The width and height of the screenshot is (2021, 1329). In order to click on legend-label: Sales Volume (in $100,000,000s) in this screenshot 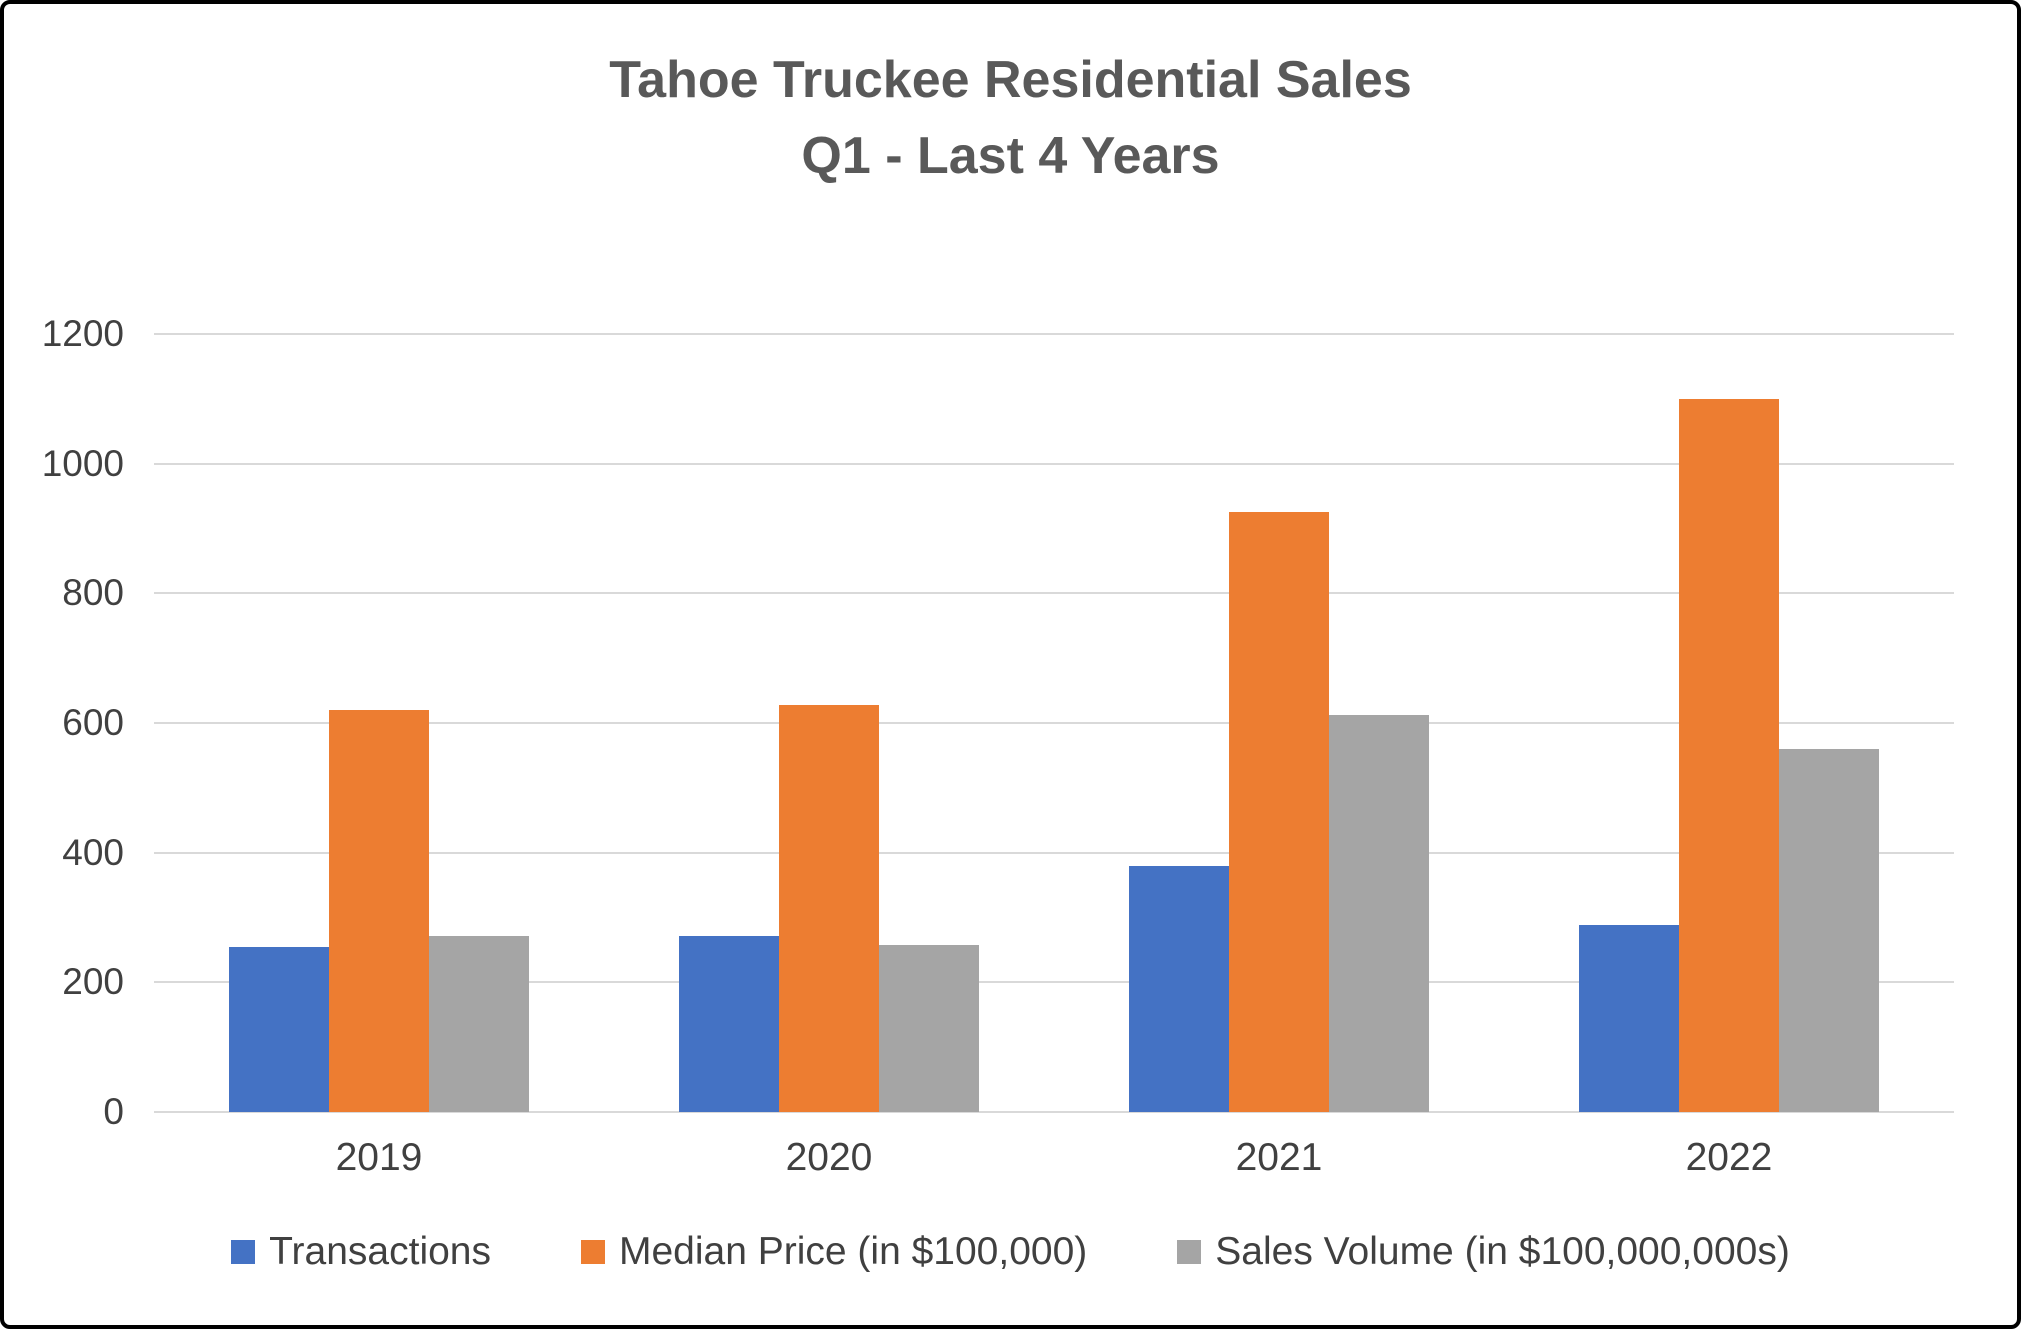, I will do `click(1502, 1251)`.